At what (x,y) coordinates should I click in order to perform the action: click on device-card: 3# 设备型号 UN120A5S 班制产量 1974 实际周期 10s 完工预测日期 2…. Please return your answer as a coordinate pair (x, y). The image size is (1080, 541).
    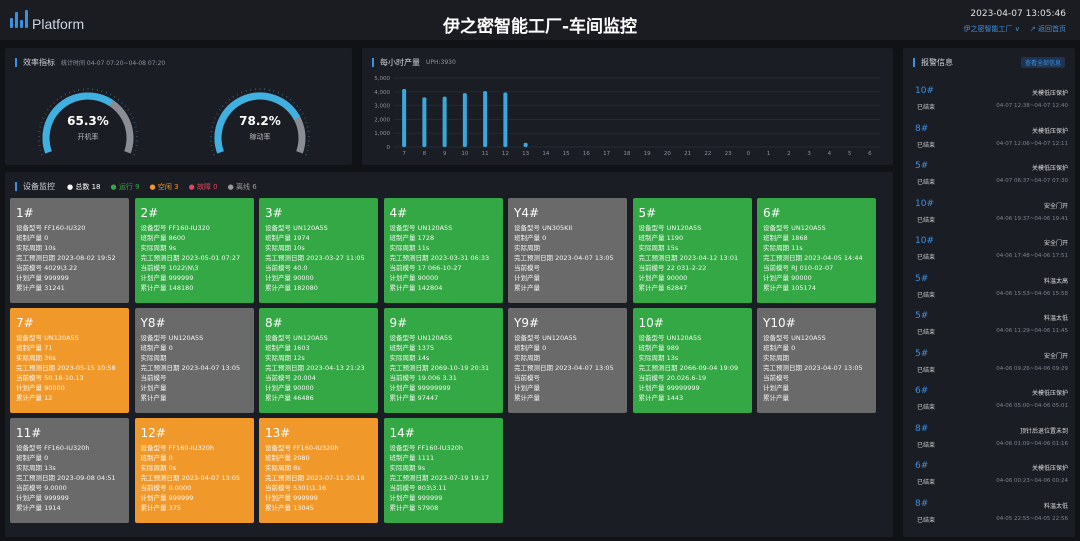
    Looking at the image, I should click on (318, 250).